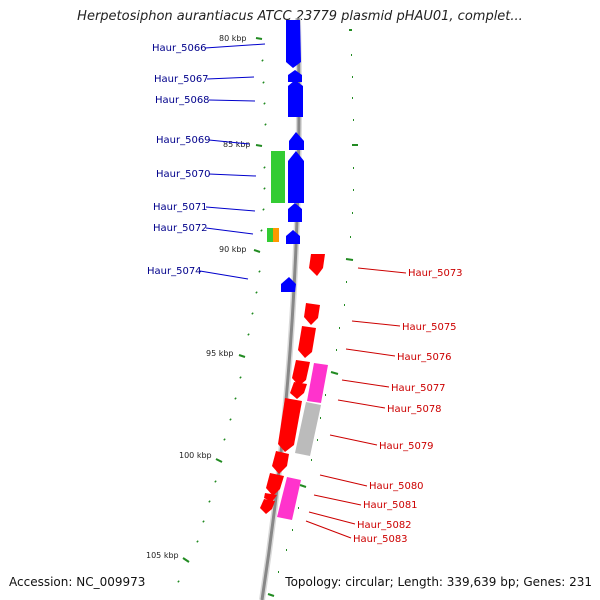 This screenshot has height=600, width=600. I want to click on minor-ticks-left, so click(222, 321).